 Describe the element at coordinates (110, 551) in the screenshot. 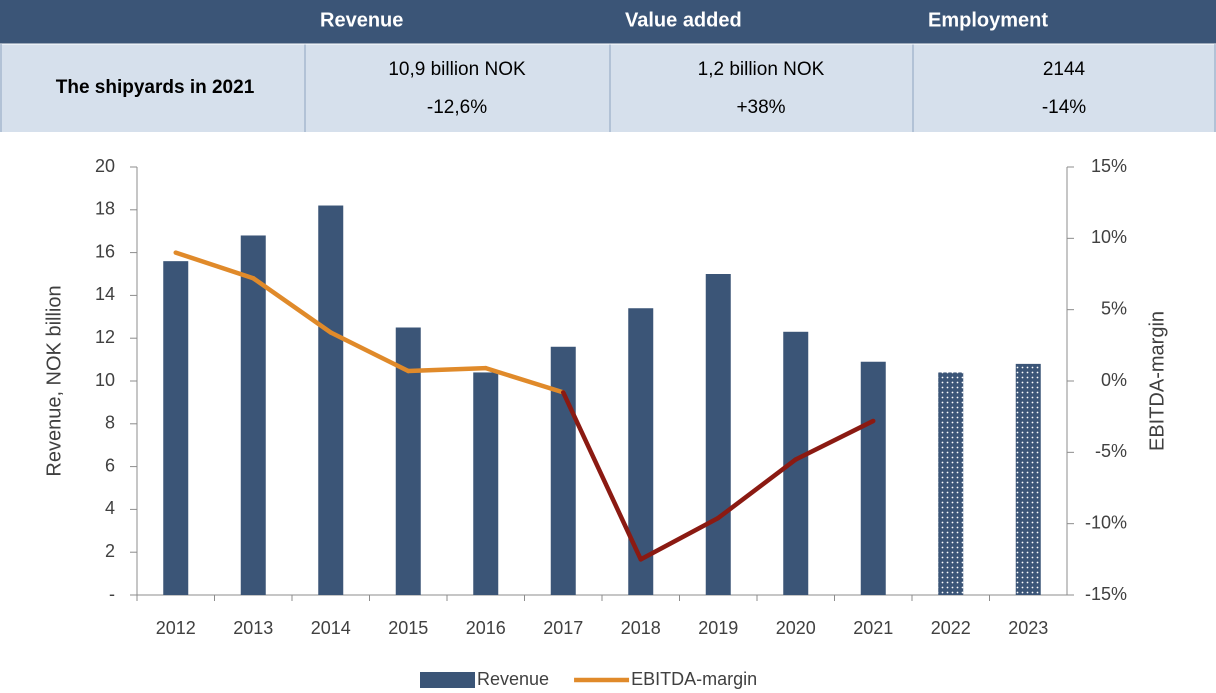

I see `y-tick-label: 2` at that location.